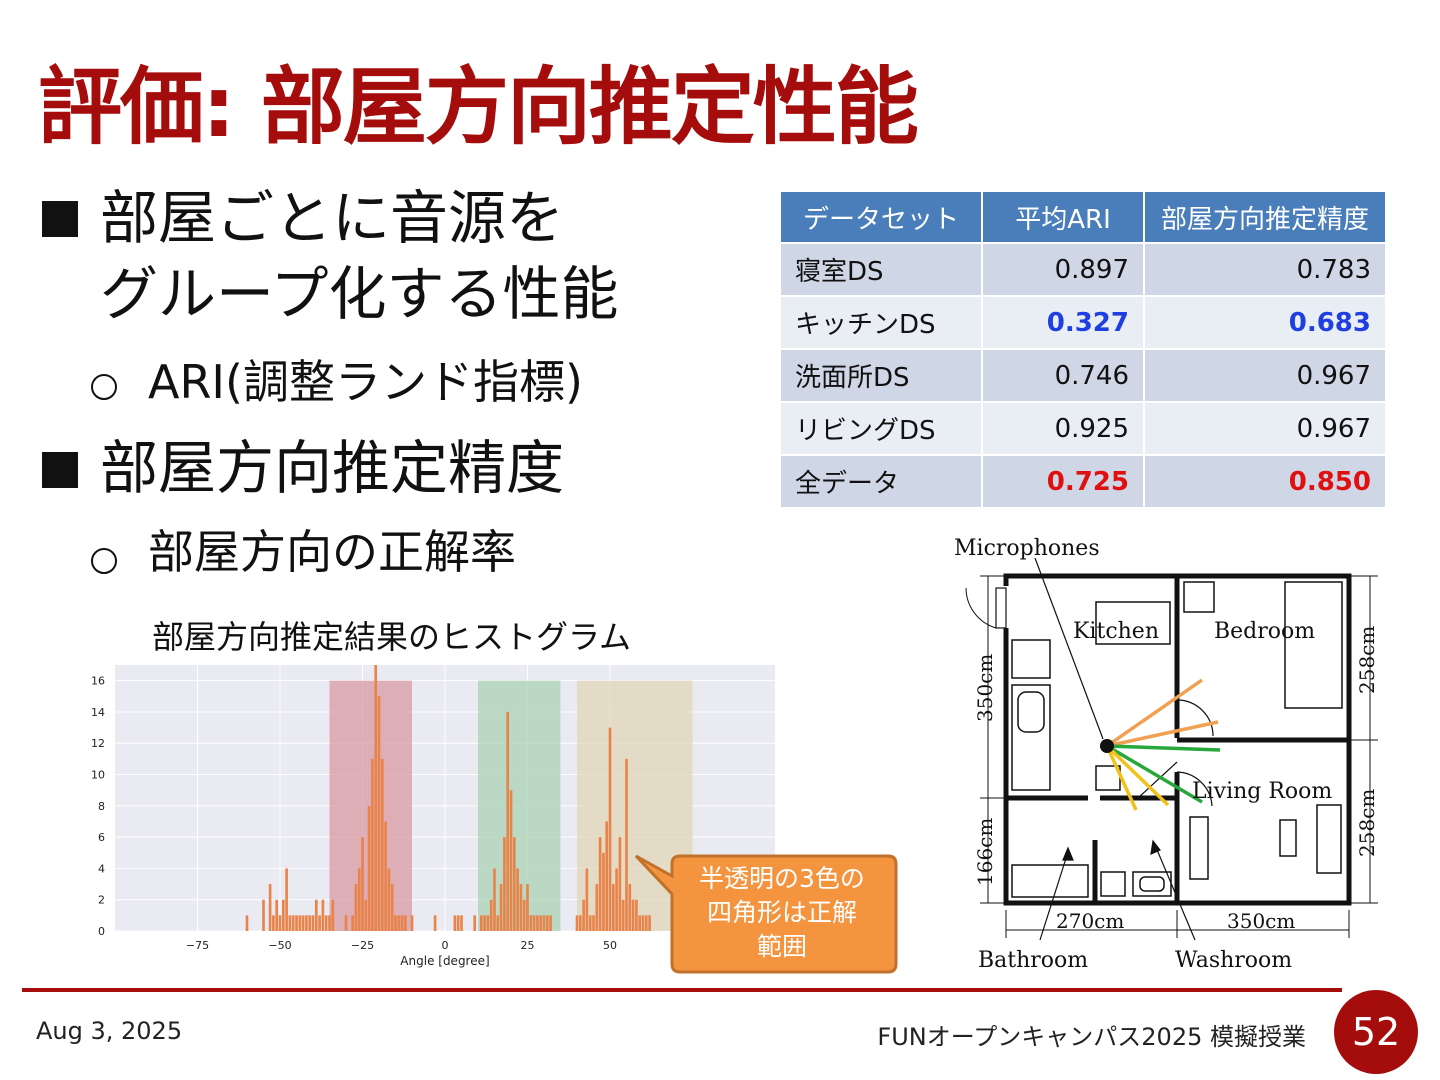  I want to click on footer-event: FUNオープンキャンパス2025 模擬授業, so click(1091, 1037).